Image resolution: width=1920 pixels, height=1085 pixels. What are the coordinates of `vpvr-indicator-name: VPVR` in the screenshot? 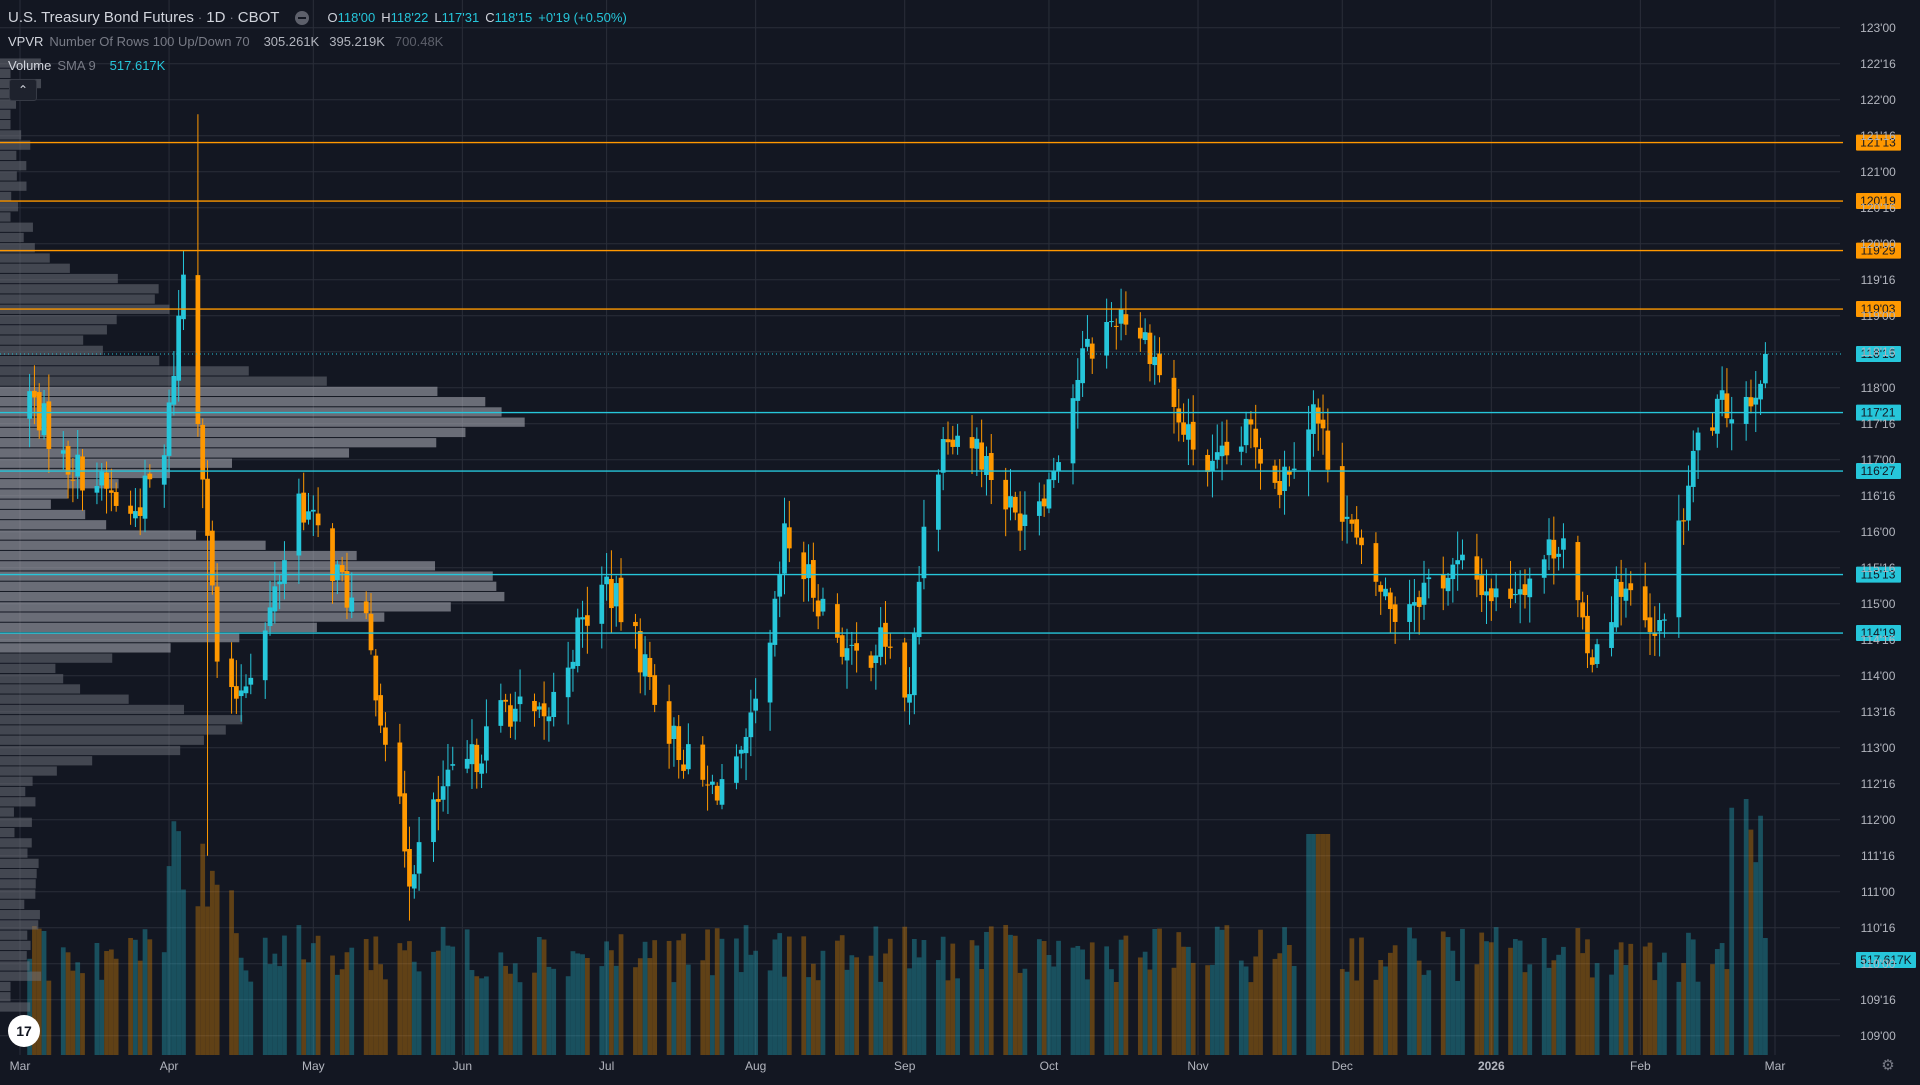 It's located at (26, 41).